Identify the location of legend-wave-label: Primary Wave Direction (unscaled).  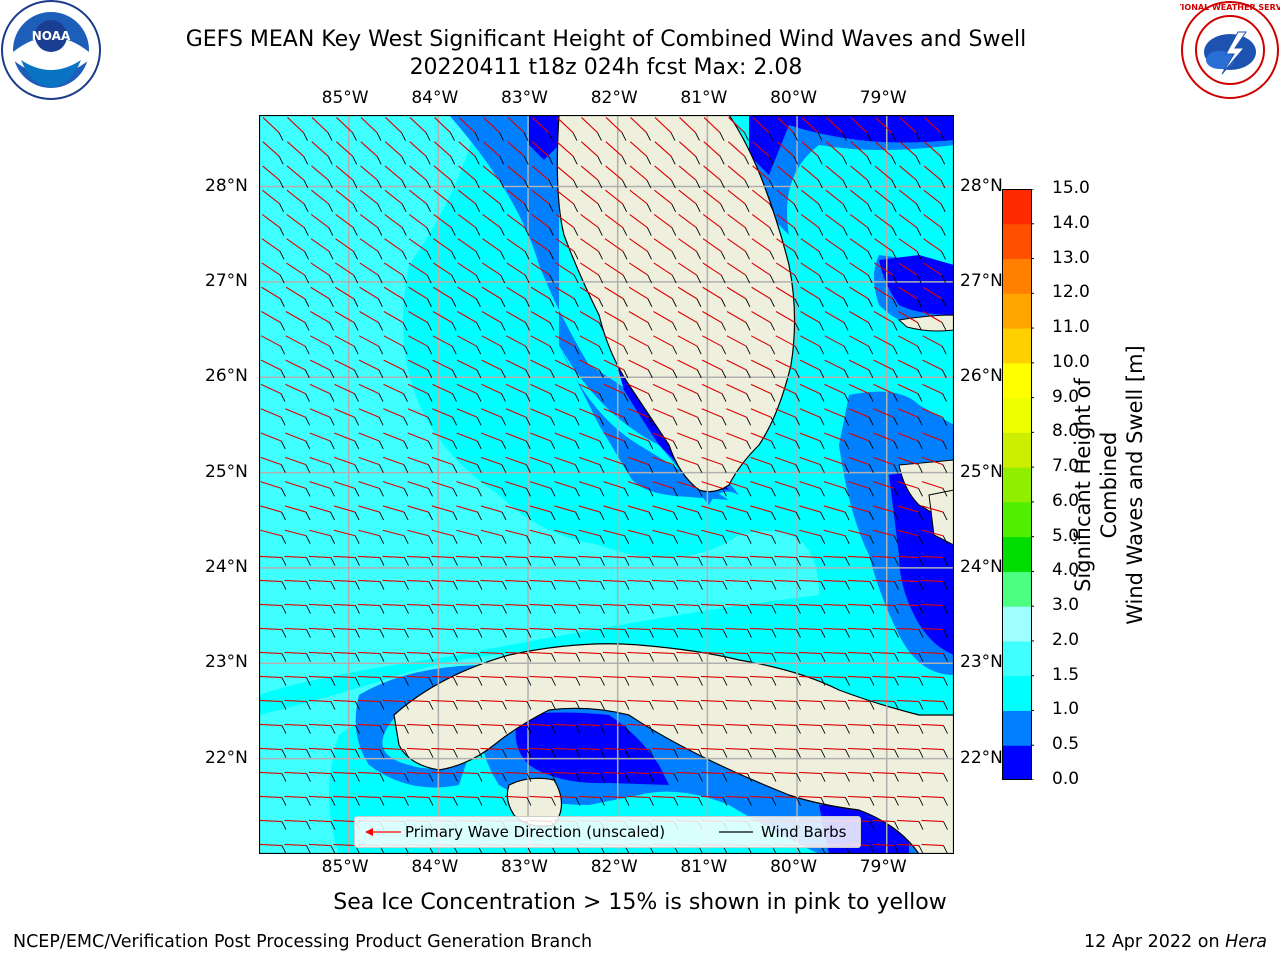
(535, 832).